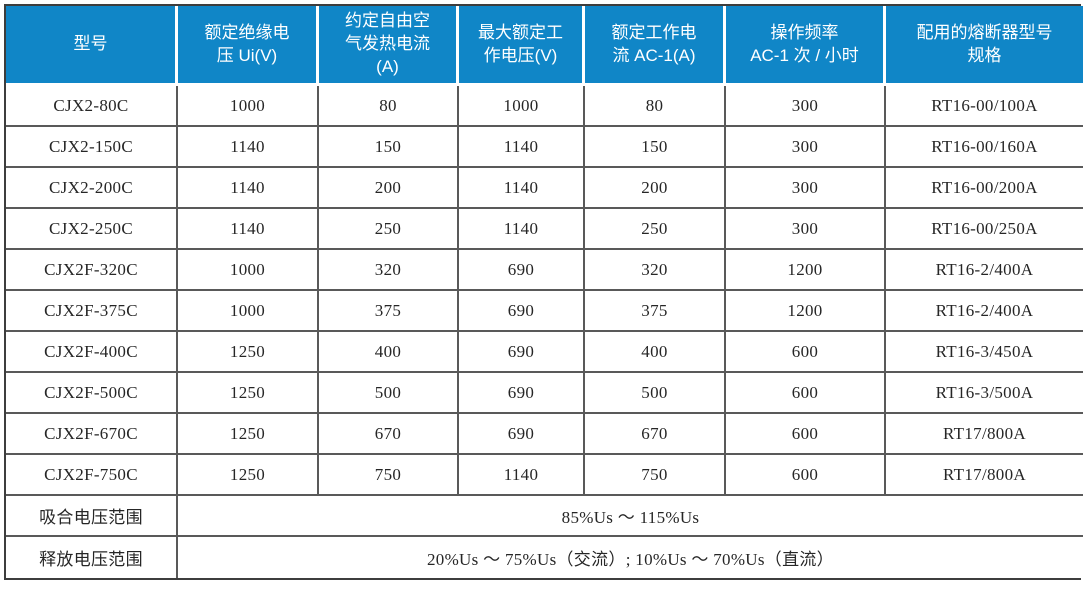 This screenshot has height=612, width=1085. What do you see at coordinates (984, 188) in the screenshot?
I see `table-cell: RT16-00/200A` at bounding box center [984, 188].